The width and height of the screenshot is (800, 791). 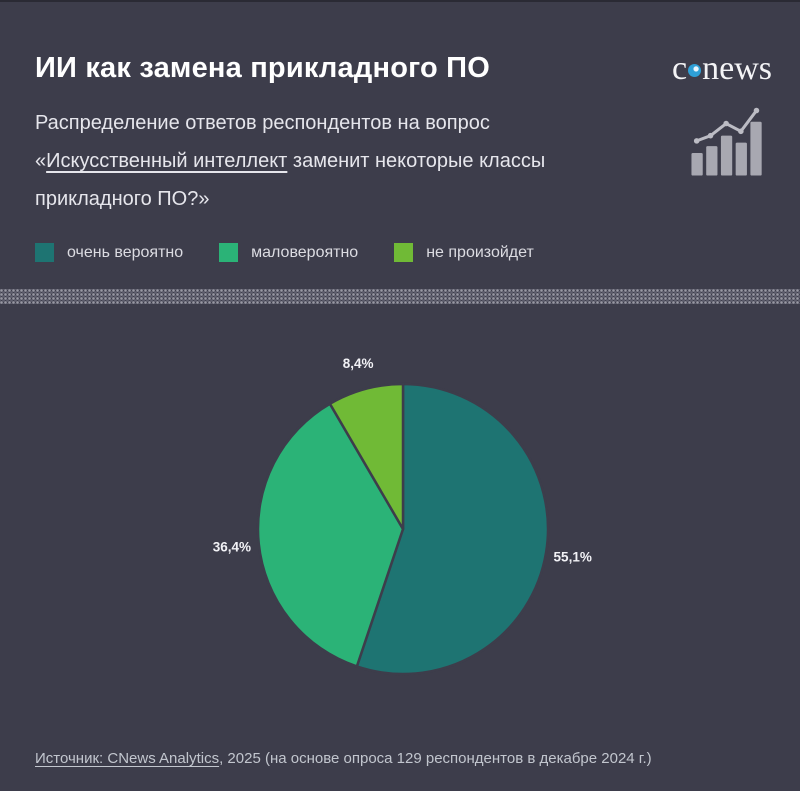 I want to click on page-title: ИИ как замена прикладного ПО, so click(x=262, y=68).